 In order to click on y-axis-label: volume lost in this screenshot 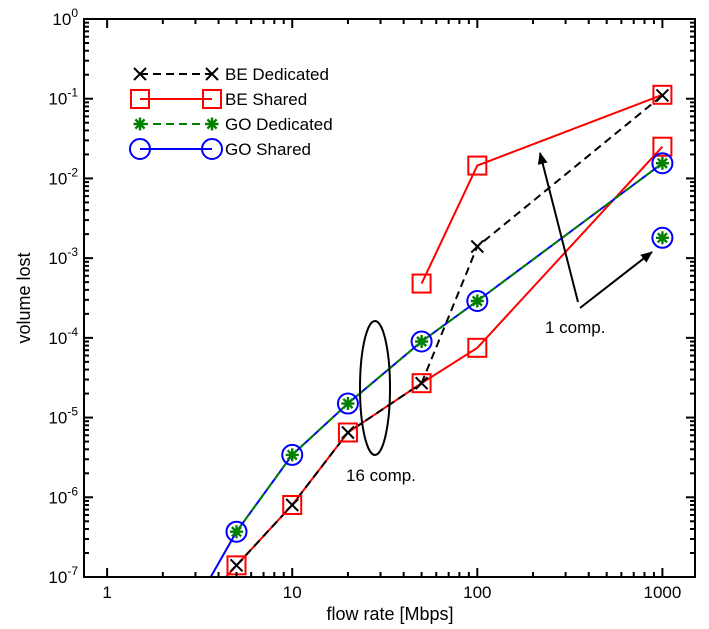, I will do `click(24, 297)`.